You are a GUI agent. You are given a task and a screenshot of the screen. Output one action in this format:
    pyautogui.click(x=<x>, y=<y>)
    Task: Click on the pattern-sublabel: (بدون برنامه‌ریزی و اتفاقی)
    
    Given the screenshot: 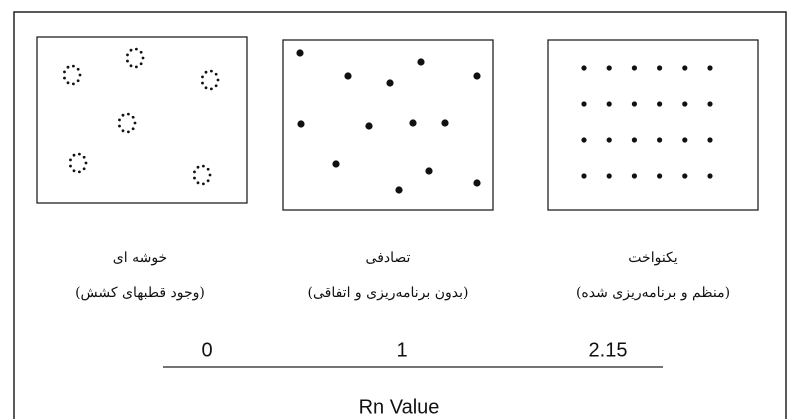 What is the action you would take?
    pyautogui.click(x=388, y=293)
    